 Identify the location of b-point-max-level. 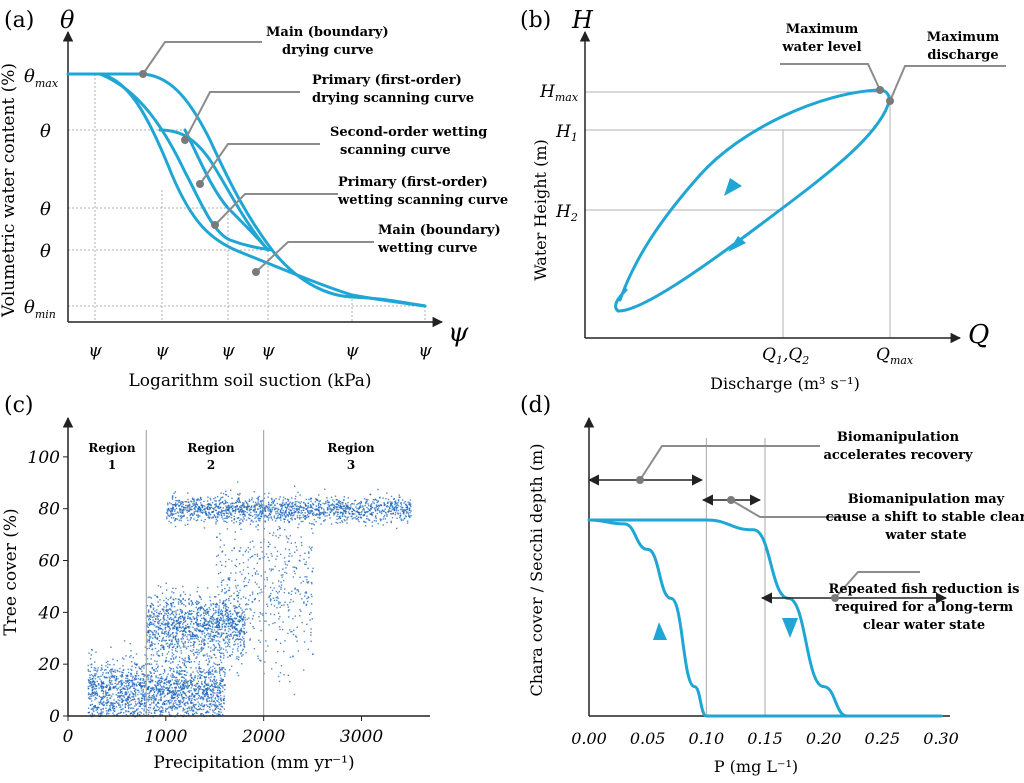
(880, 90).